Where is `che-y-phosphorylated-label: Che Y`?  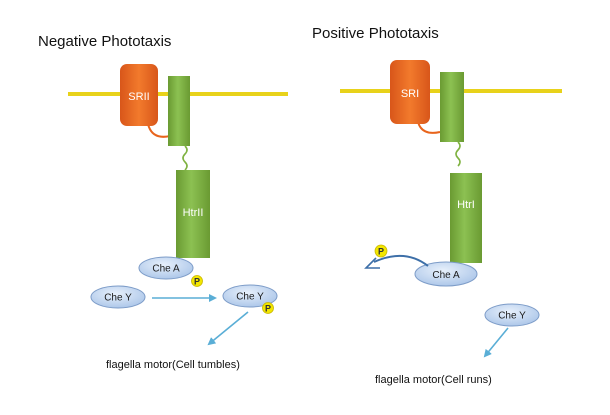
che-y-phosphorylated-label: Che Y is located at coordinates (250, 297).